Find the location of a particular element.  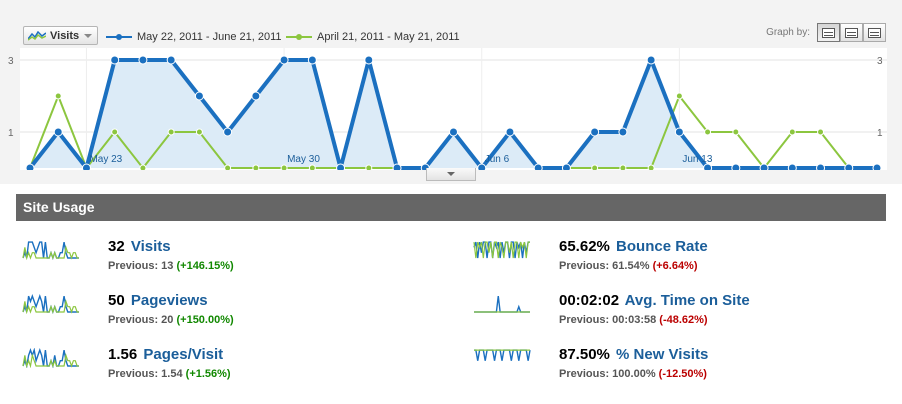

previous-series-swatch is located at coordinates (299, 37).